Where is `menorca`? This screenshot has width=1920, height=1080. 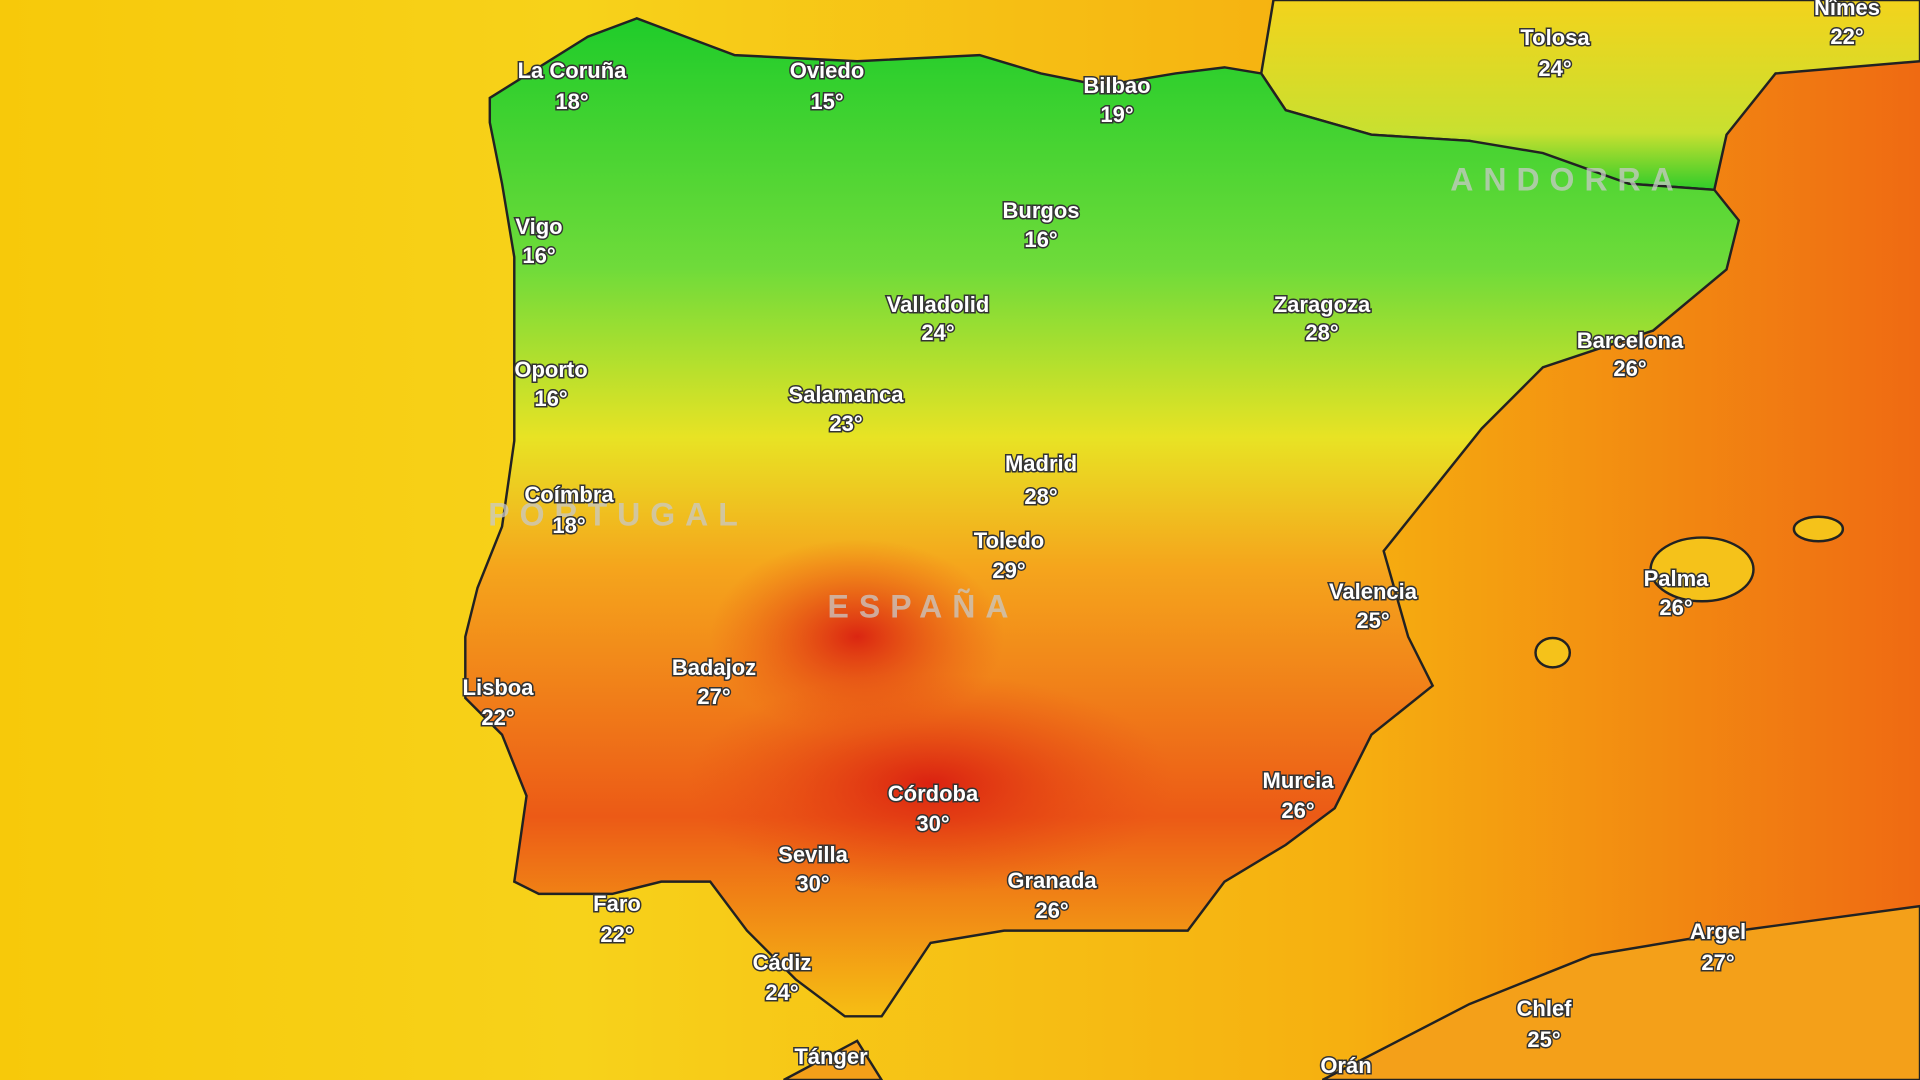 menorca is located at coordinates (1818, 529).